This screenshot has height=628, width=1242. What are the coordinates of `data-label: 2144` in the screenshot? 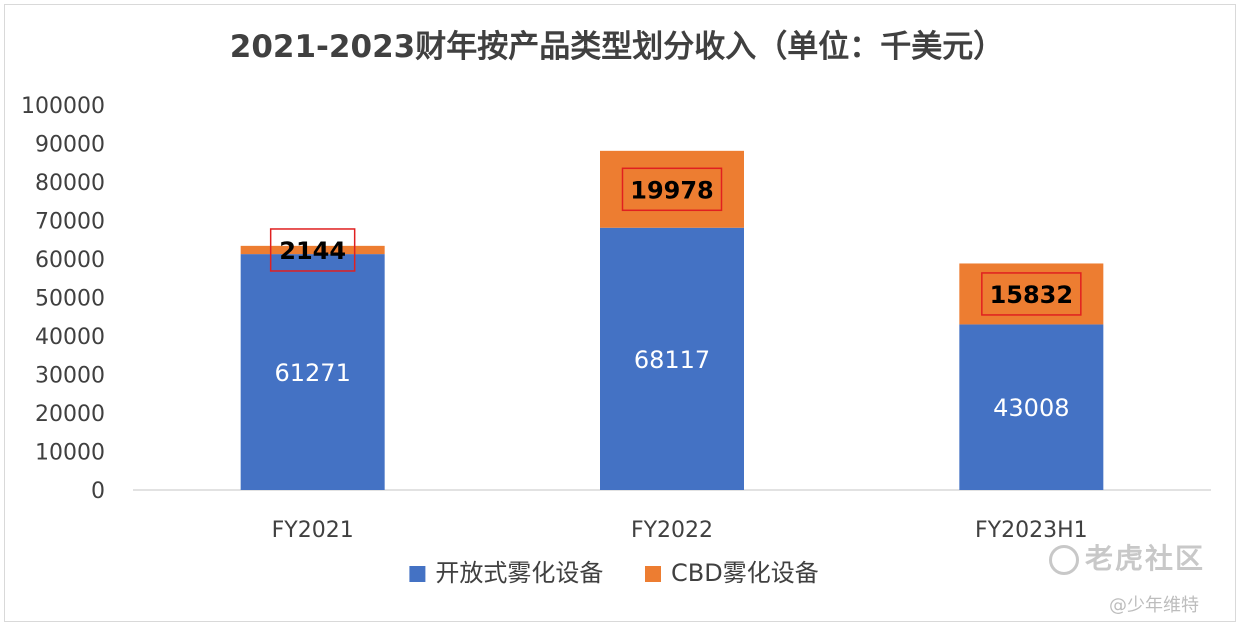 It's located at (312, 251).